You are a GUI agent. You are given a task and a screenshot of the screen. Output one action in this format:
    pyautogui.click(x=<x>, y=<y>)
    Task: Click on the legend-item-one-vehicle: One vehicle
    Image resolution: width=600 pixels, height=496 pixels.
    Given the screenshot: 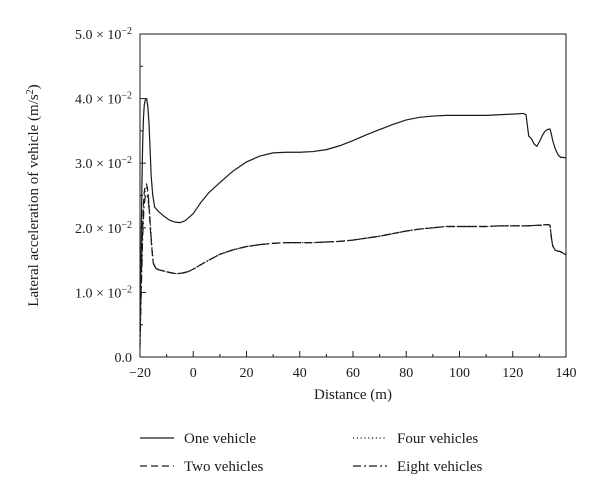 What is the action you would take?
    pyautogui.click(x=198, y=439)
    